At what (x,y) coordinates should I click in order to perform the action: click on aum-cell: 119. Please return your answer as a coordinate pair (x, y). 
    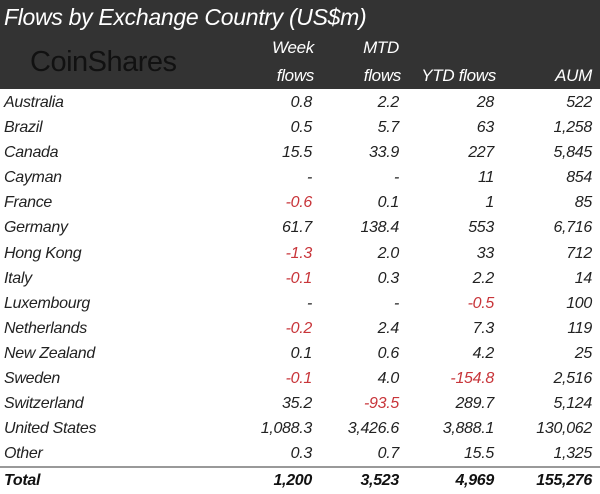
    Looking at the image, I should click on (579, 328).